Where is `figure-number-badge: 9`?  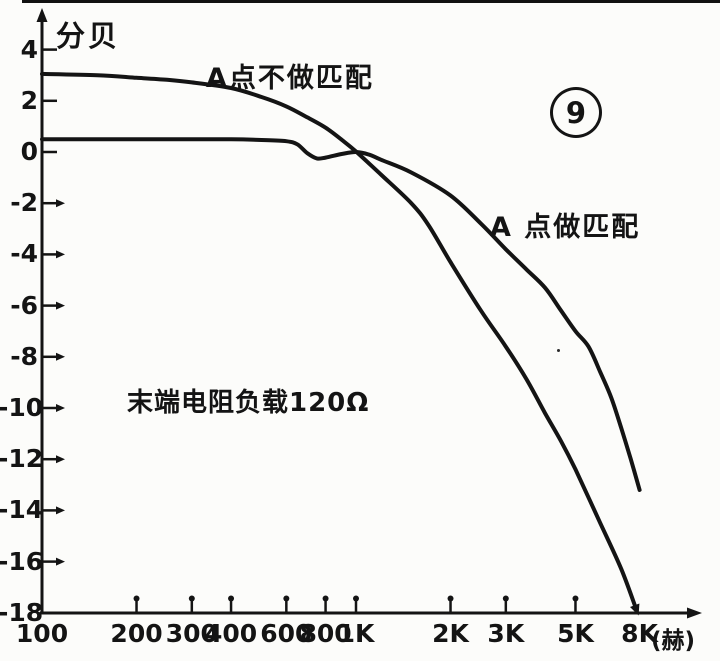
figure-number-badge: 9 is located at coordinates (576, 112).